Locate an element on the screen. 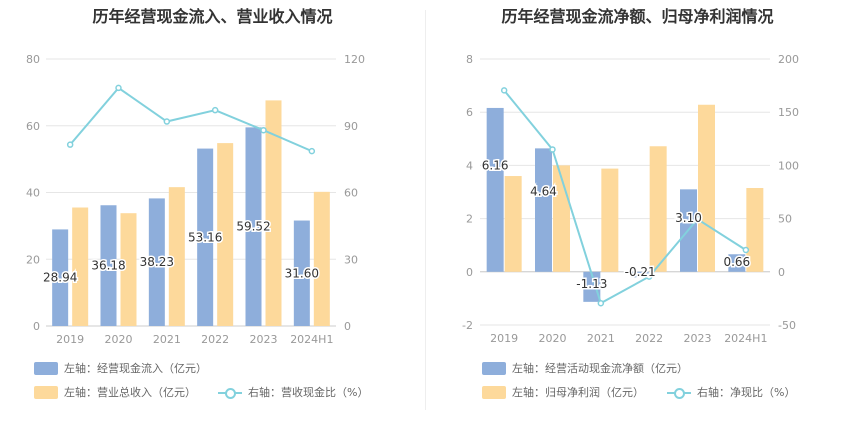  legend-item-net-cashflow: 左轴：经营活动现金流净额（亿元） is located at coordinates (585, 368).